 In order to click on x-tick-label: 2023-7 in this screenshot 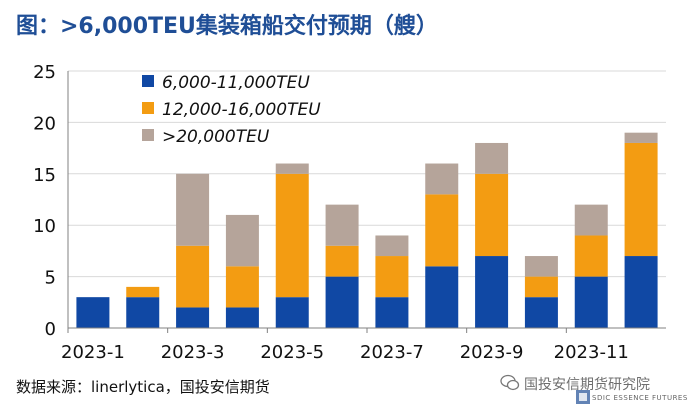, I will do `click(392, 352)`.